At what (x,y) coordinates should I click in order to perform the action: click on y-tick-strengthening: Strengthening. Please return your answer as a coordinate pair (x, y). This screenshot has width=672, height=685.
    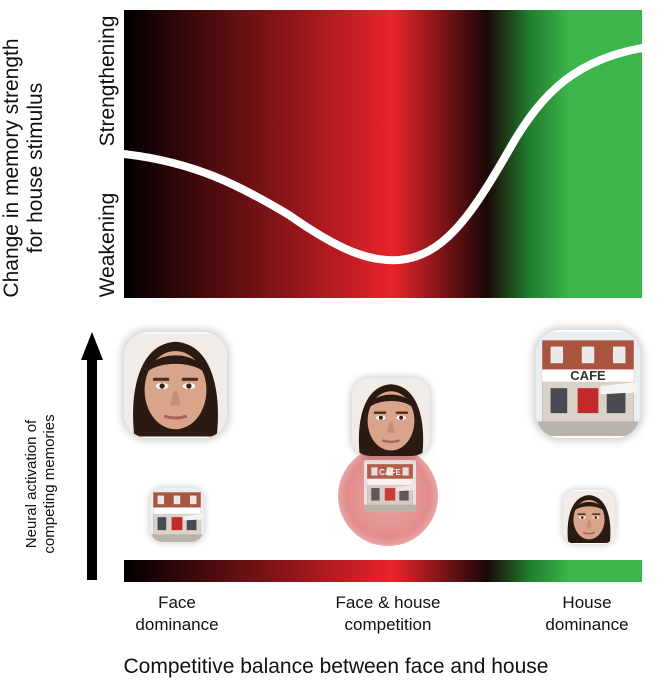
    Looking at the image, I should click on (107, 81).